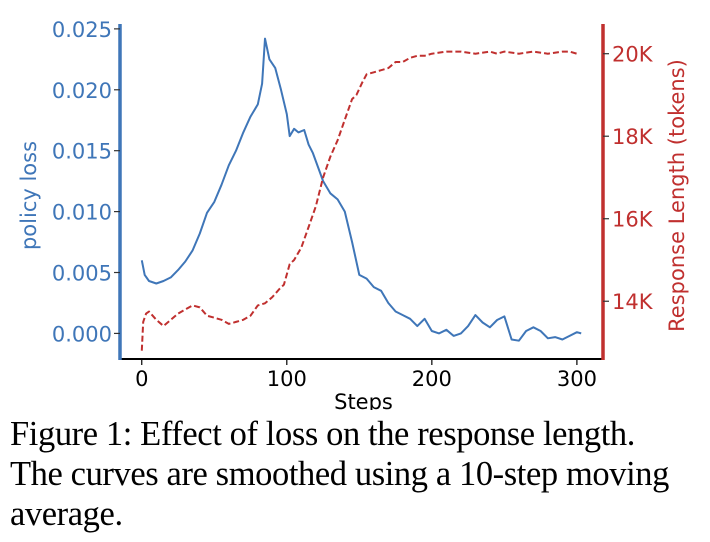 This screenshot has height=542, width=710. Describe the element at coordinates (363, 400) in the screenshot. I see `x-axis-title: Steps` at that location.